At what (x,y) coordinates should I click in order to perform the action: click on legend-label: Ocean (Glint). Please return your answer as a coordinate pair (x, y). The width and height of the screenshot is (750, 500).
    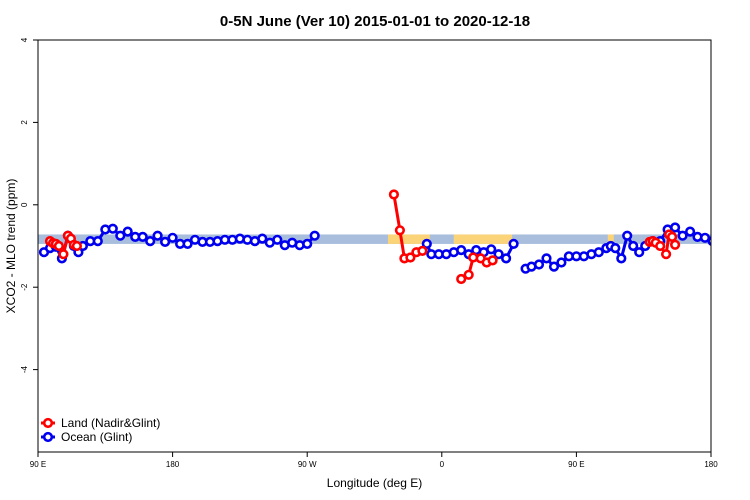
    Looking at the image, I should click on (96, 437).